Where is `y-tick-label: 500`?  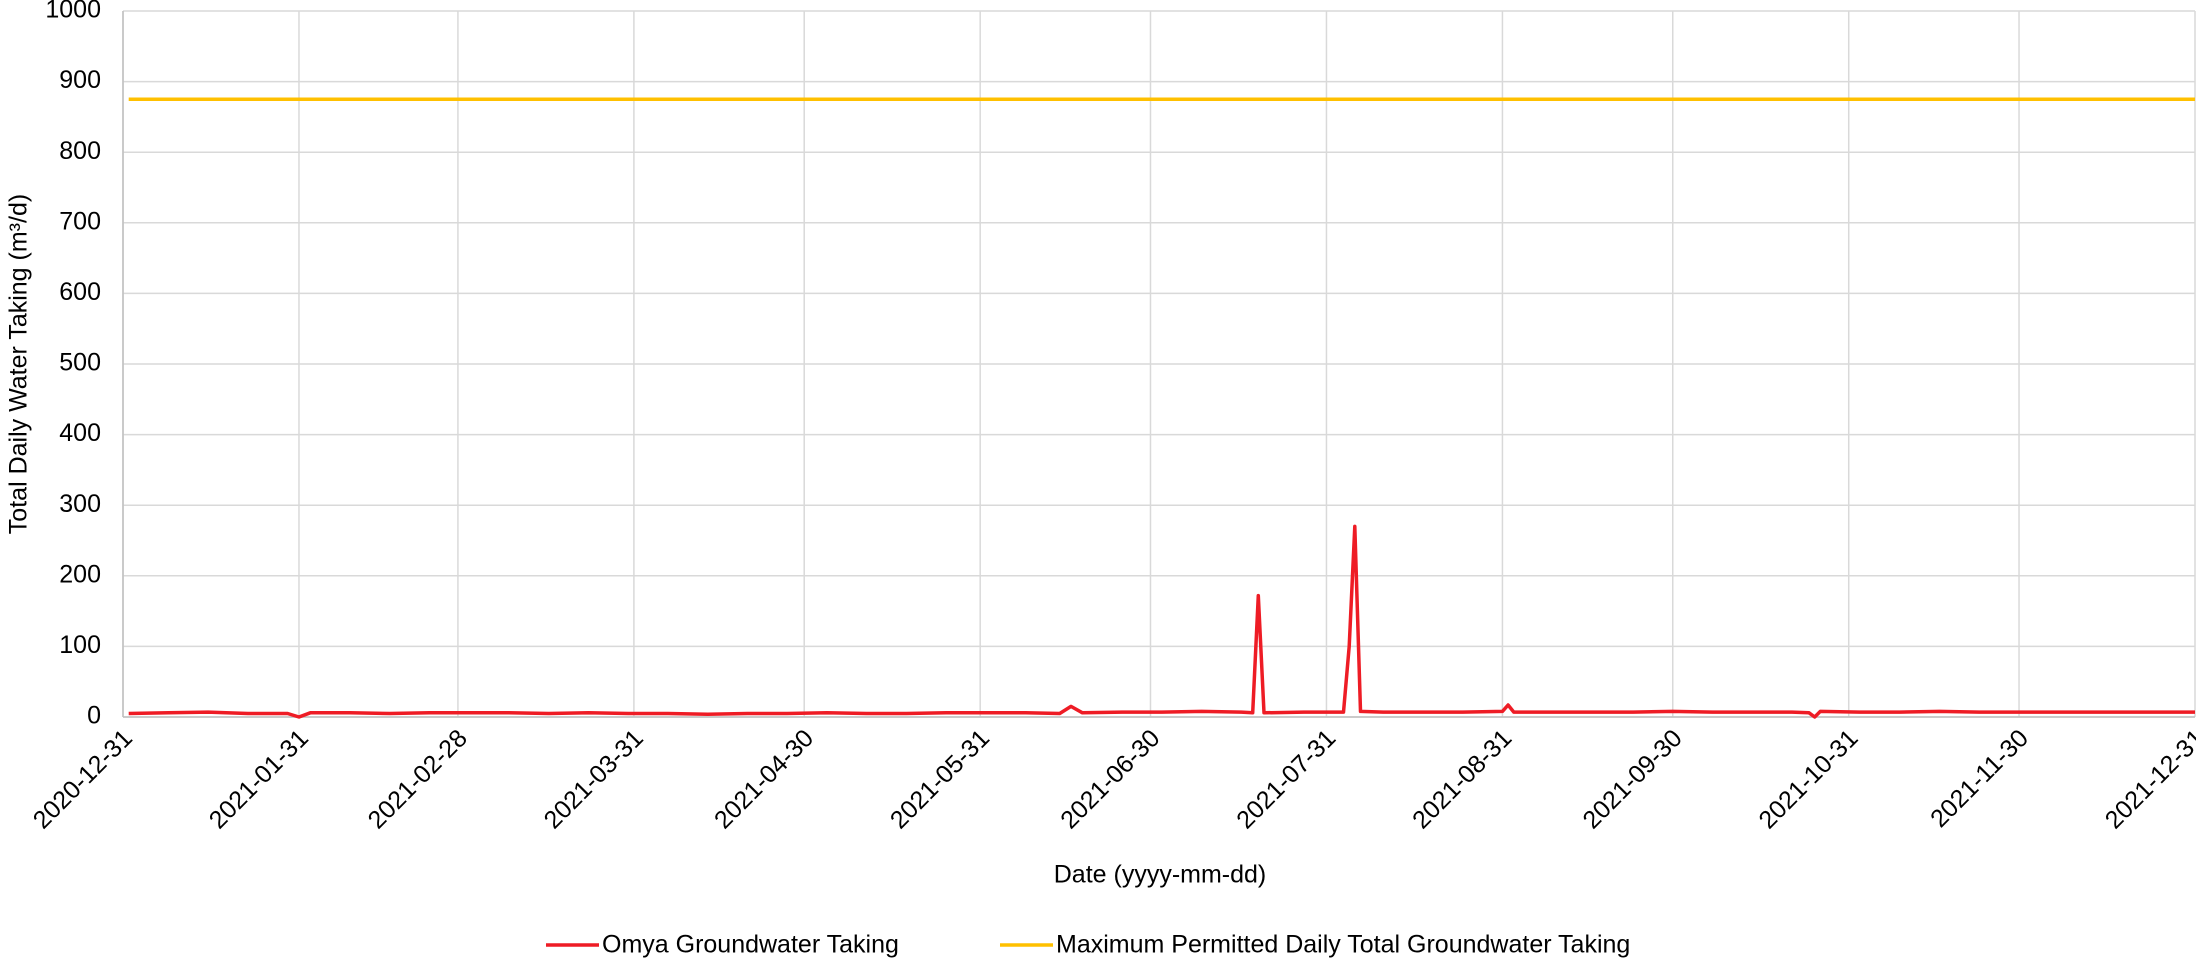
y-tick-label: 500 is located at coordinates (80, 363).